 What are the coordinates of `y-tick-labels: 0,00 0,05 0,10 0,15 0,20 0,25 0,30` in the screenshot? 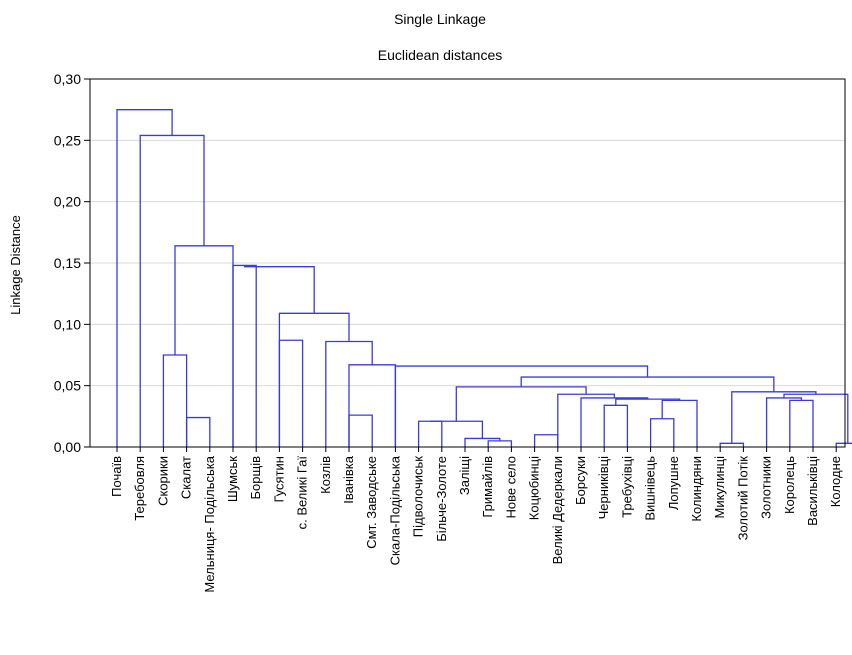 It's located at (67, 263).